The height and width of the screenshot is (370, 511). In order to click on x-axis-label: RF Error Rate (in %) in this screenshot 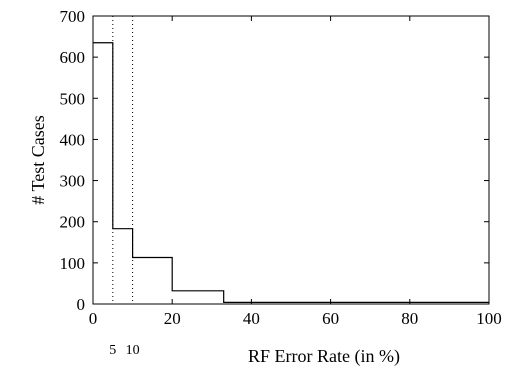, I will do `click(324, 356)`.